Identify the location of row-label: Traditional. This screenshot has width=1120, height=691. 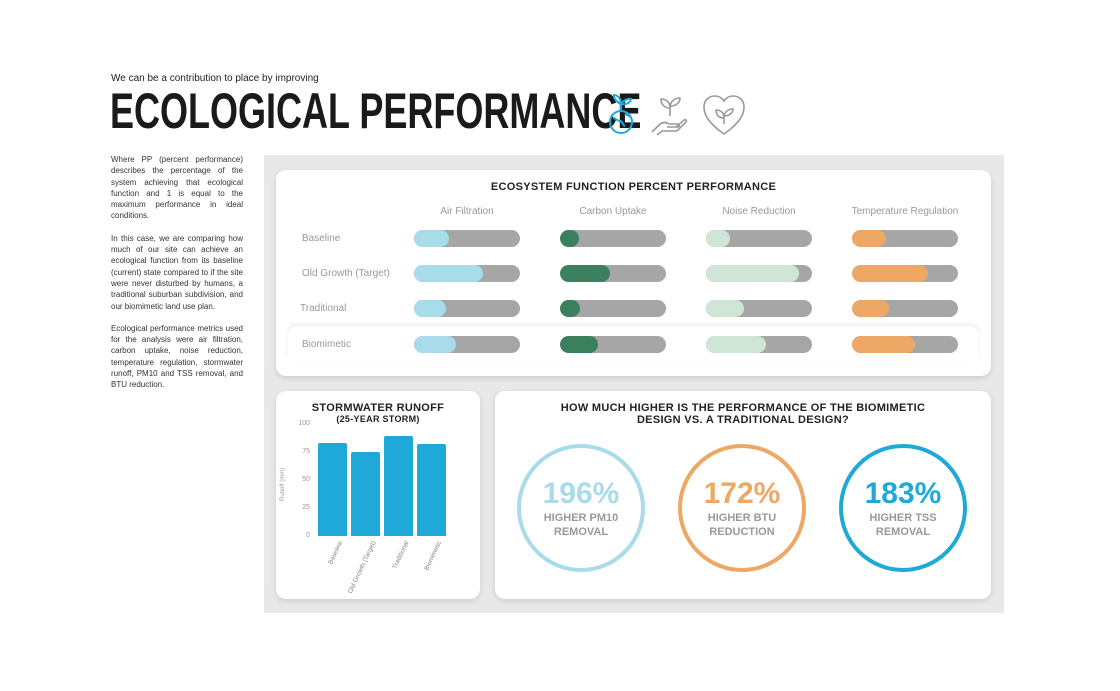
(323, 308).